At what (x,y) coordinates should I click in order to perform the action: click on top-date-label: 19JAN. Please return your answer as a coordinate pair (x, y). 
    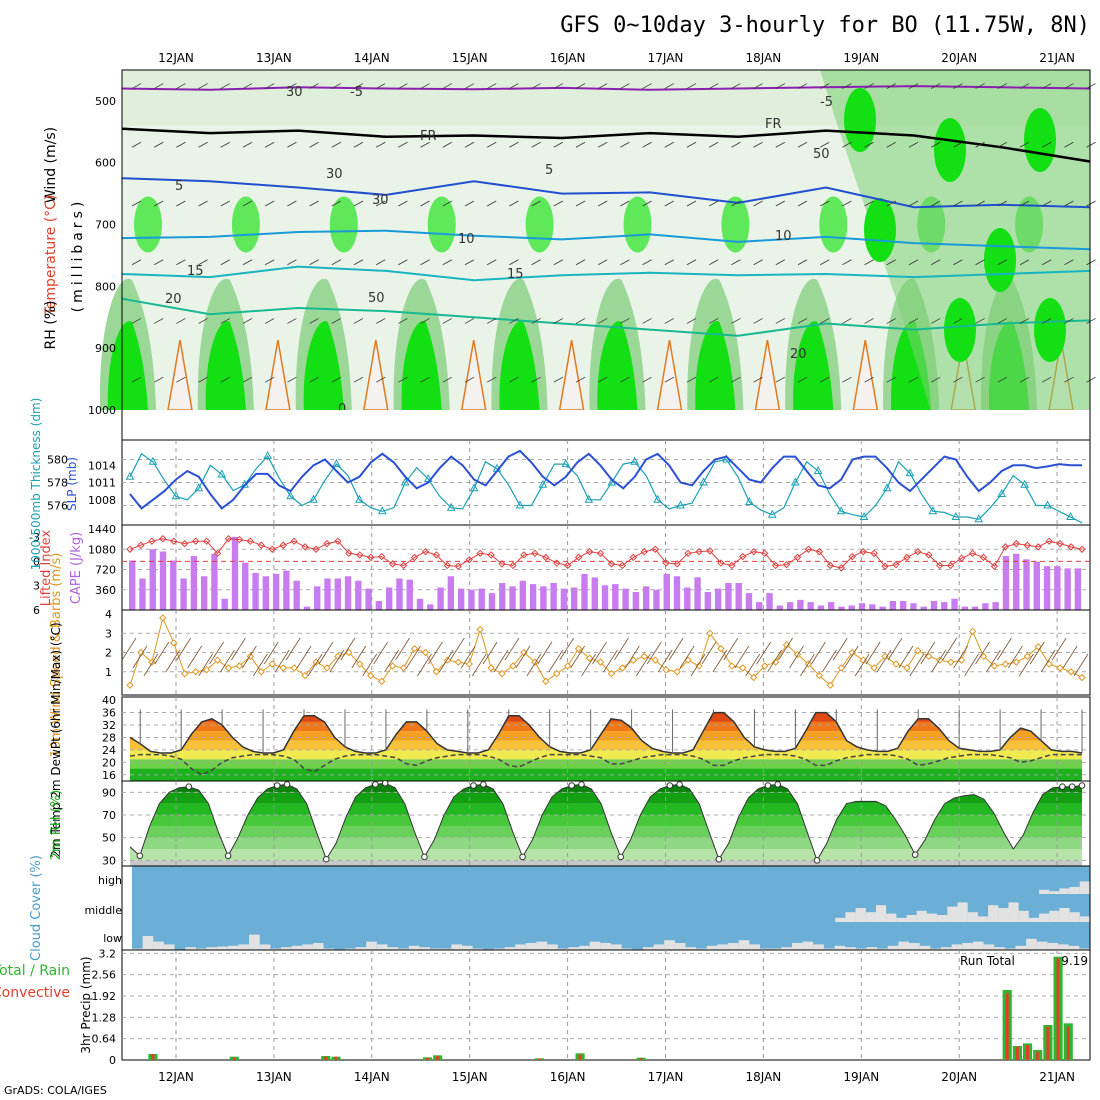
    Looking at the image, I should click on (861, 58).